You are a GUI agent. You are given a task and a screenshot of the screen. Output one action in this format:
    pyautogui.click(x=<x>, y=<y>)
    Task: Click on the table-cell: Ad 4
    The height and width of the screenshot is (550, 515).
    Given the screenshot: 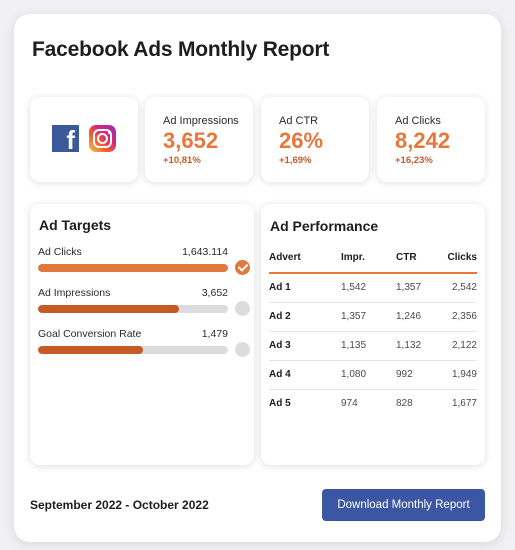 What is the action you would take?
    pyautogui.click(x=305, y=375)
    